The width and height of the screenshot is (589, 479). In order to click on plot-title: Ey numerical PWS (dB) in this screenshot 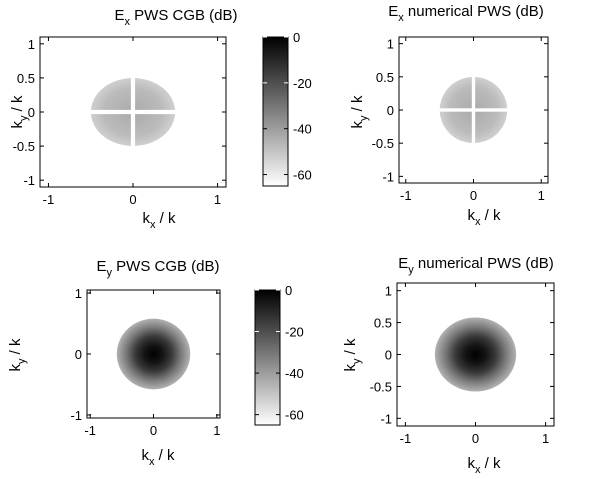, I will do `click(476, 265)`.